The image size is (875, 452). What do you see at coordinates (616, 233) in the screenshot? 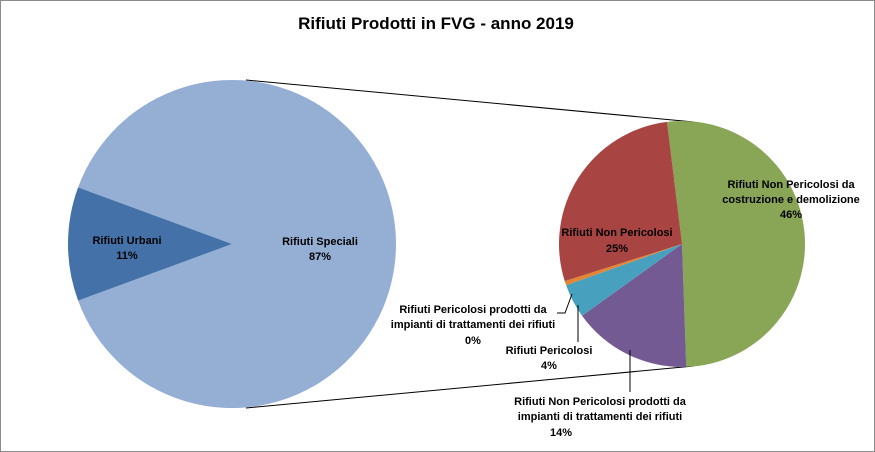
I see `label-non-pericolosi: Rifiuti Non Pericolosi` at bounding box center [616, 233].